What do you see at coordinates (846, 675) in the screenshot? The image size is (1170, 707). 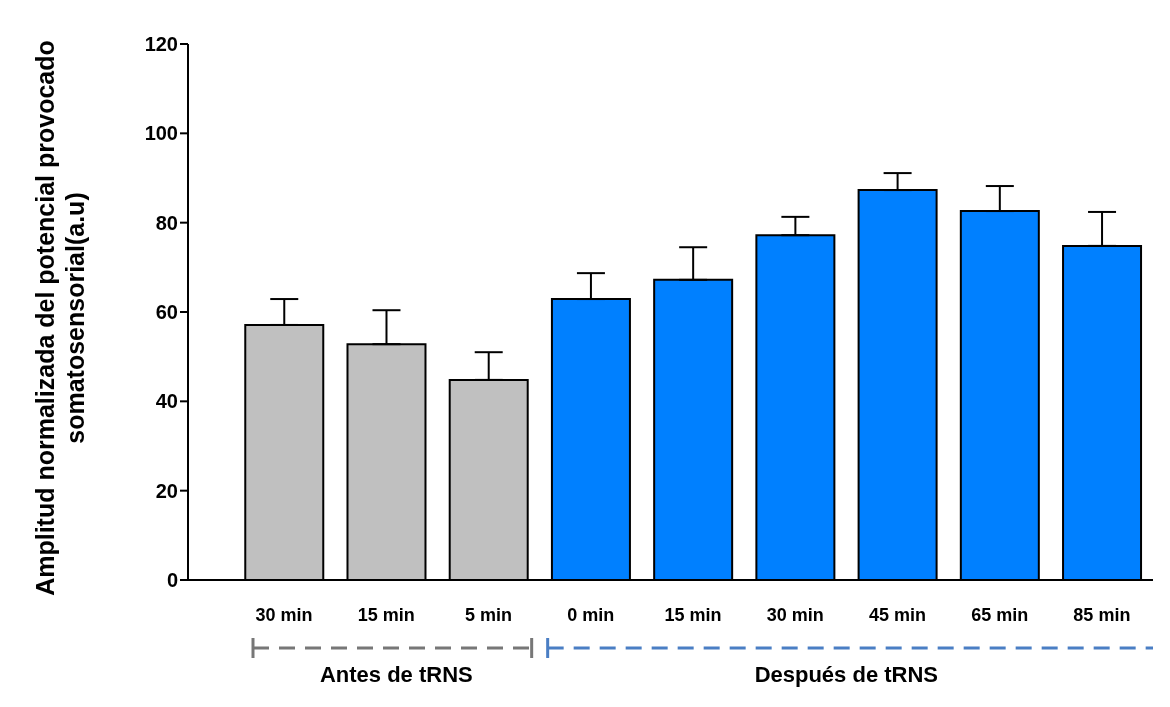 I see `text: Después de tRNS` at bounding box center [846, 675].